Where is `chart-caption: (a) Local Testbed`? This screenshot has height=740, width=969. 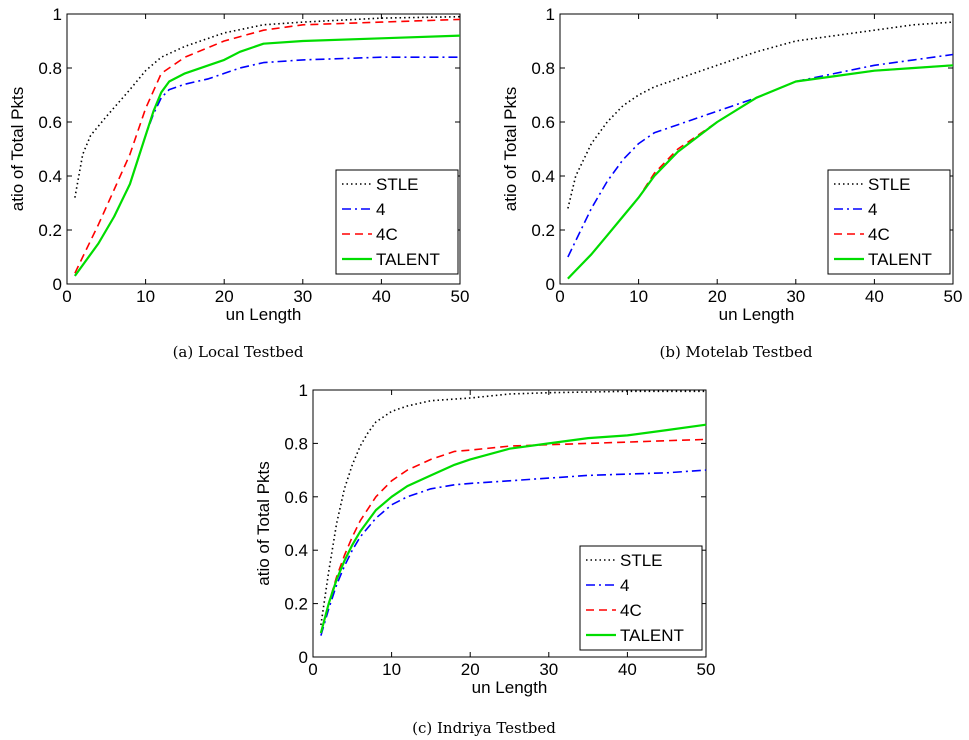
chart-caption: (a) Local Testbed is located at coordinates (238, 352).